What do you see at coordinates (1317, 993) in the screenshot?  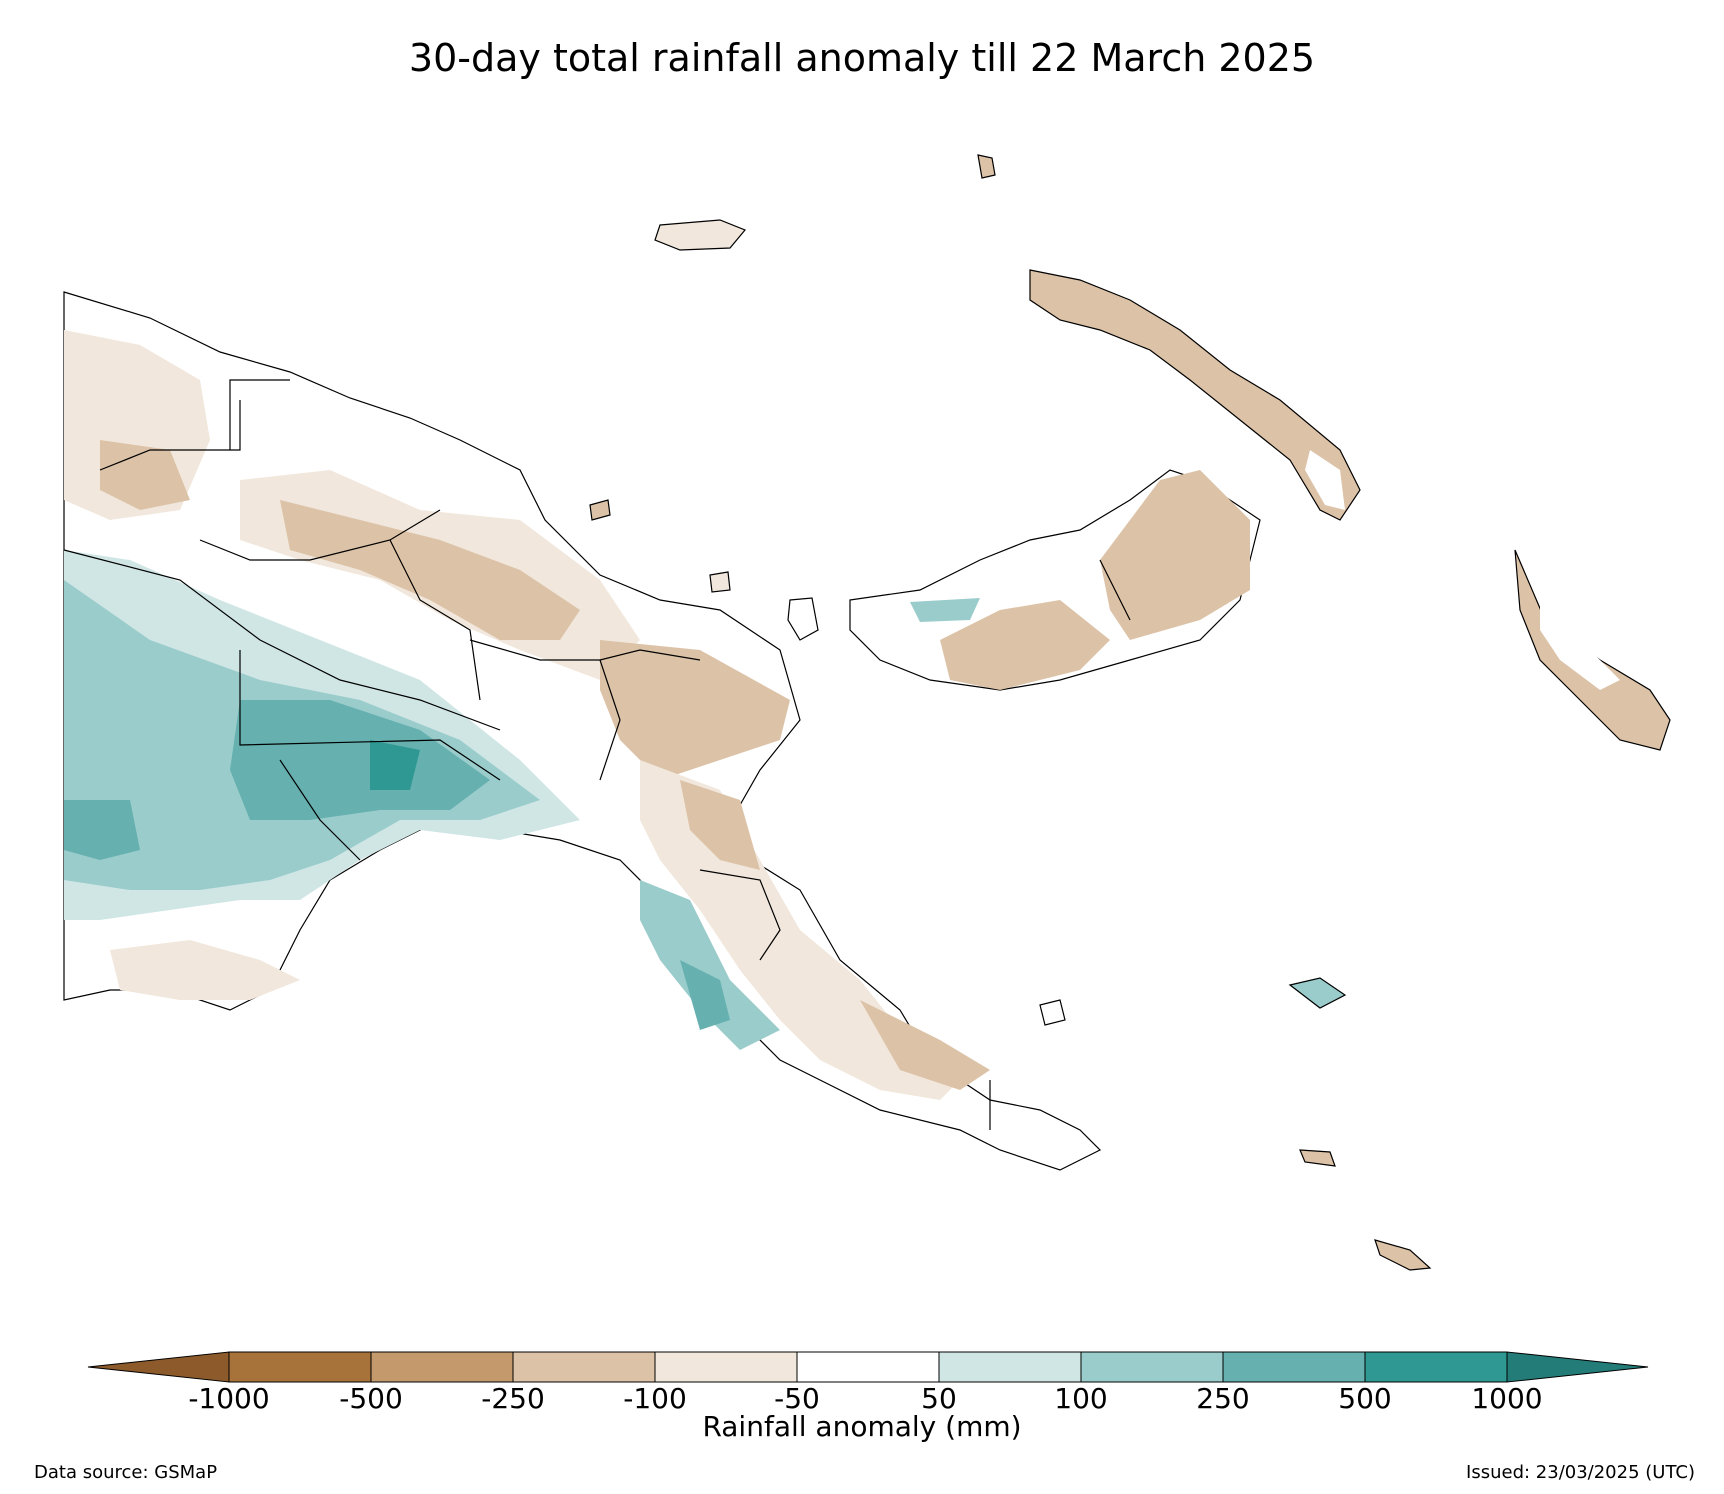 I see `island-goodenough` at bounding box center [1317, 993].